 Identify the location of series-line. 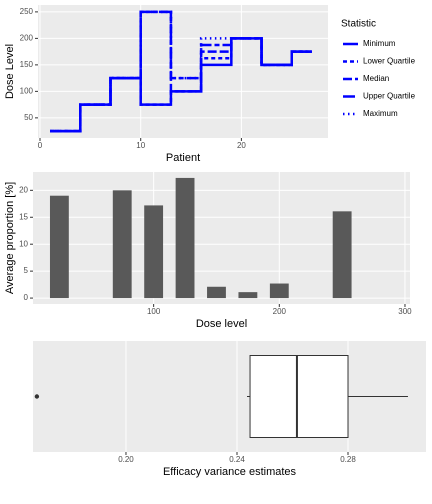
(181, 71).